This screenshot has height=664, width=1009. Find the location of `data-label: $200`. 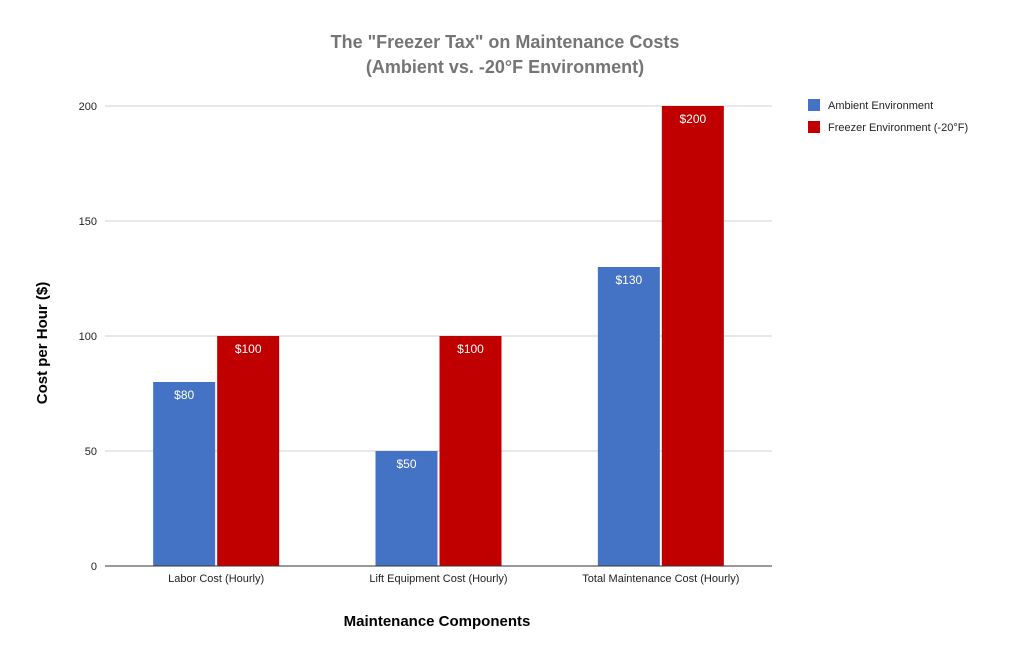

data-label: $200 is located at coordinates (692, 119).